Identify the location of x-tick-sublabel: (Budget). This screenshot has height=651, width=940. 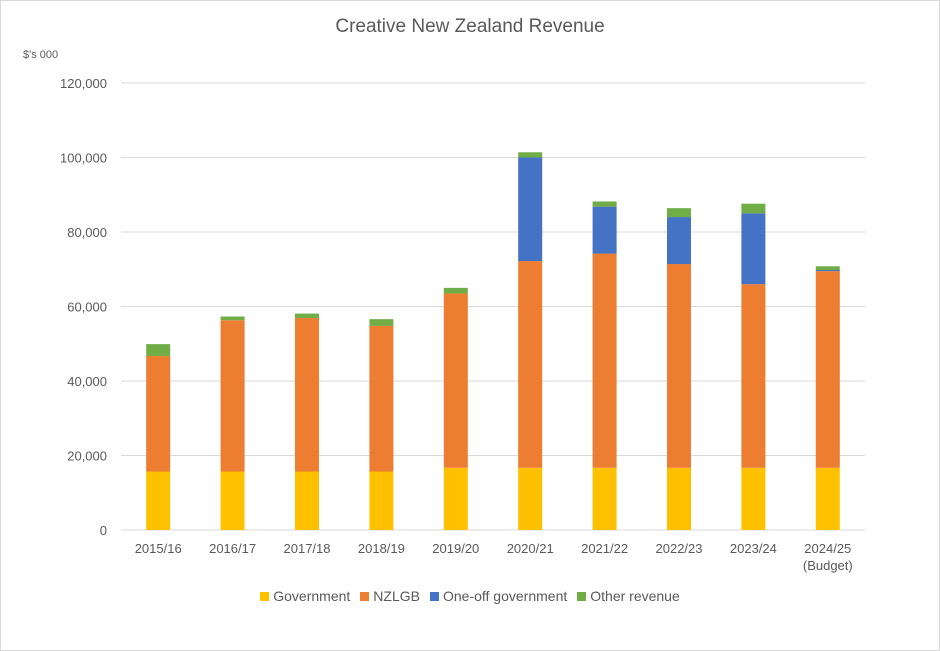
(828, 565).